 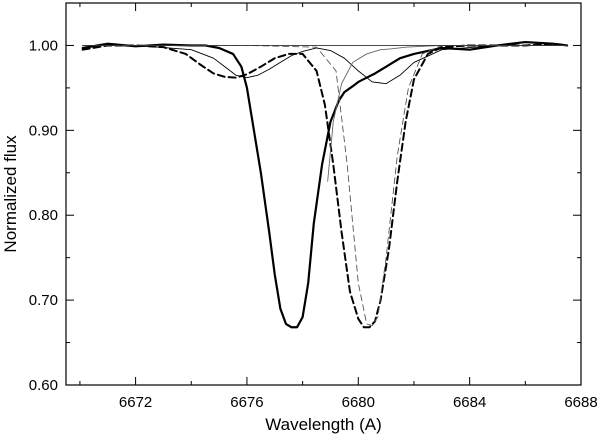 I want to click on x-tick-label: 6680, so click(x=358, y=402).